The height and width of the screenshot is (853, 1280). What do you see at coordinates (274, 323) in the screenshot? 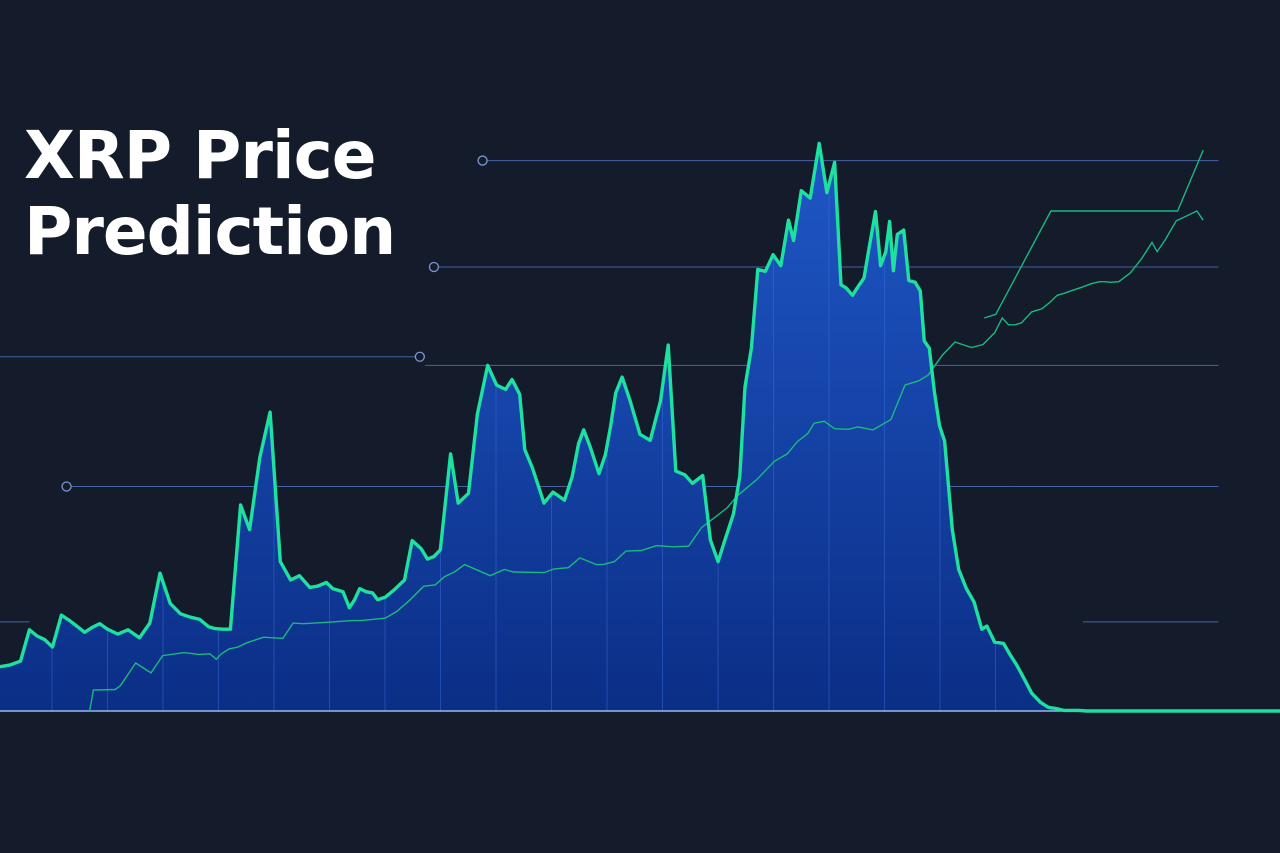
I see `level-markers` at bounding box center [274, 323].